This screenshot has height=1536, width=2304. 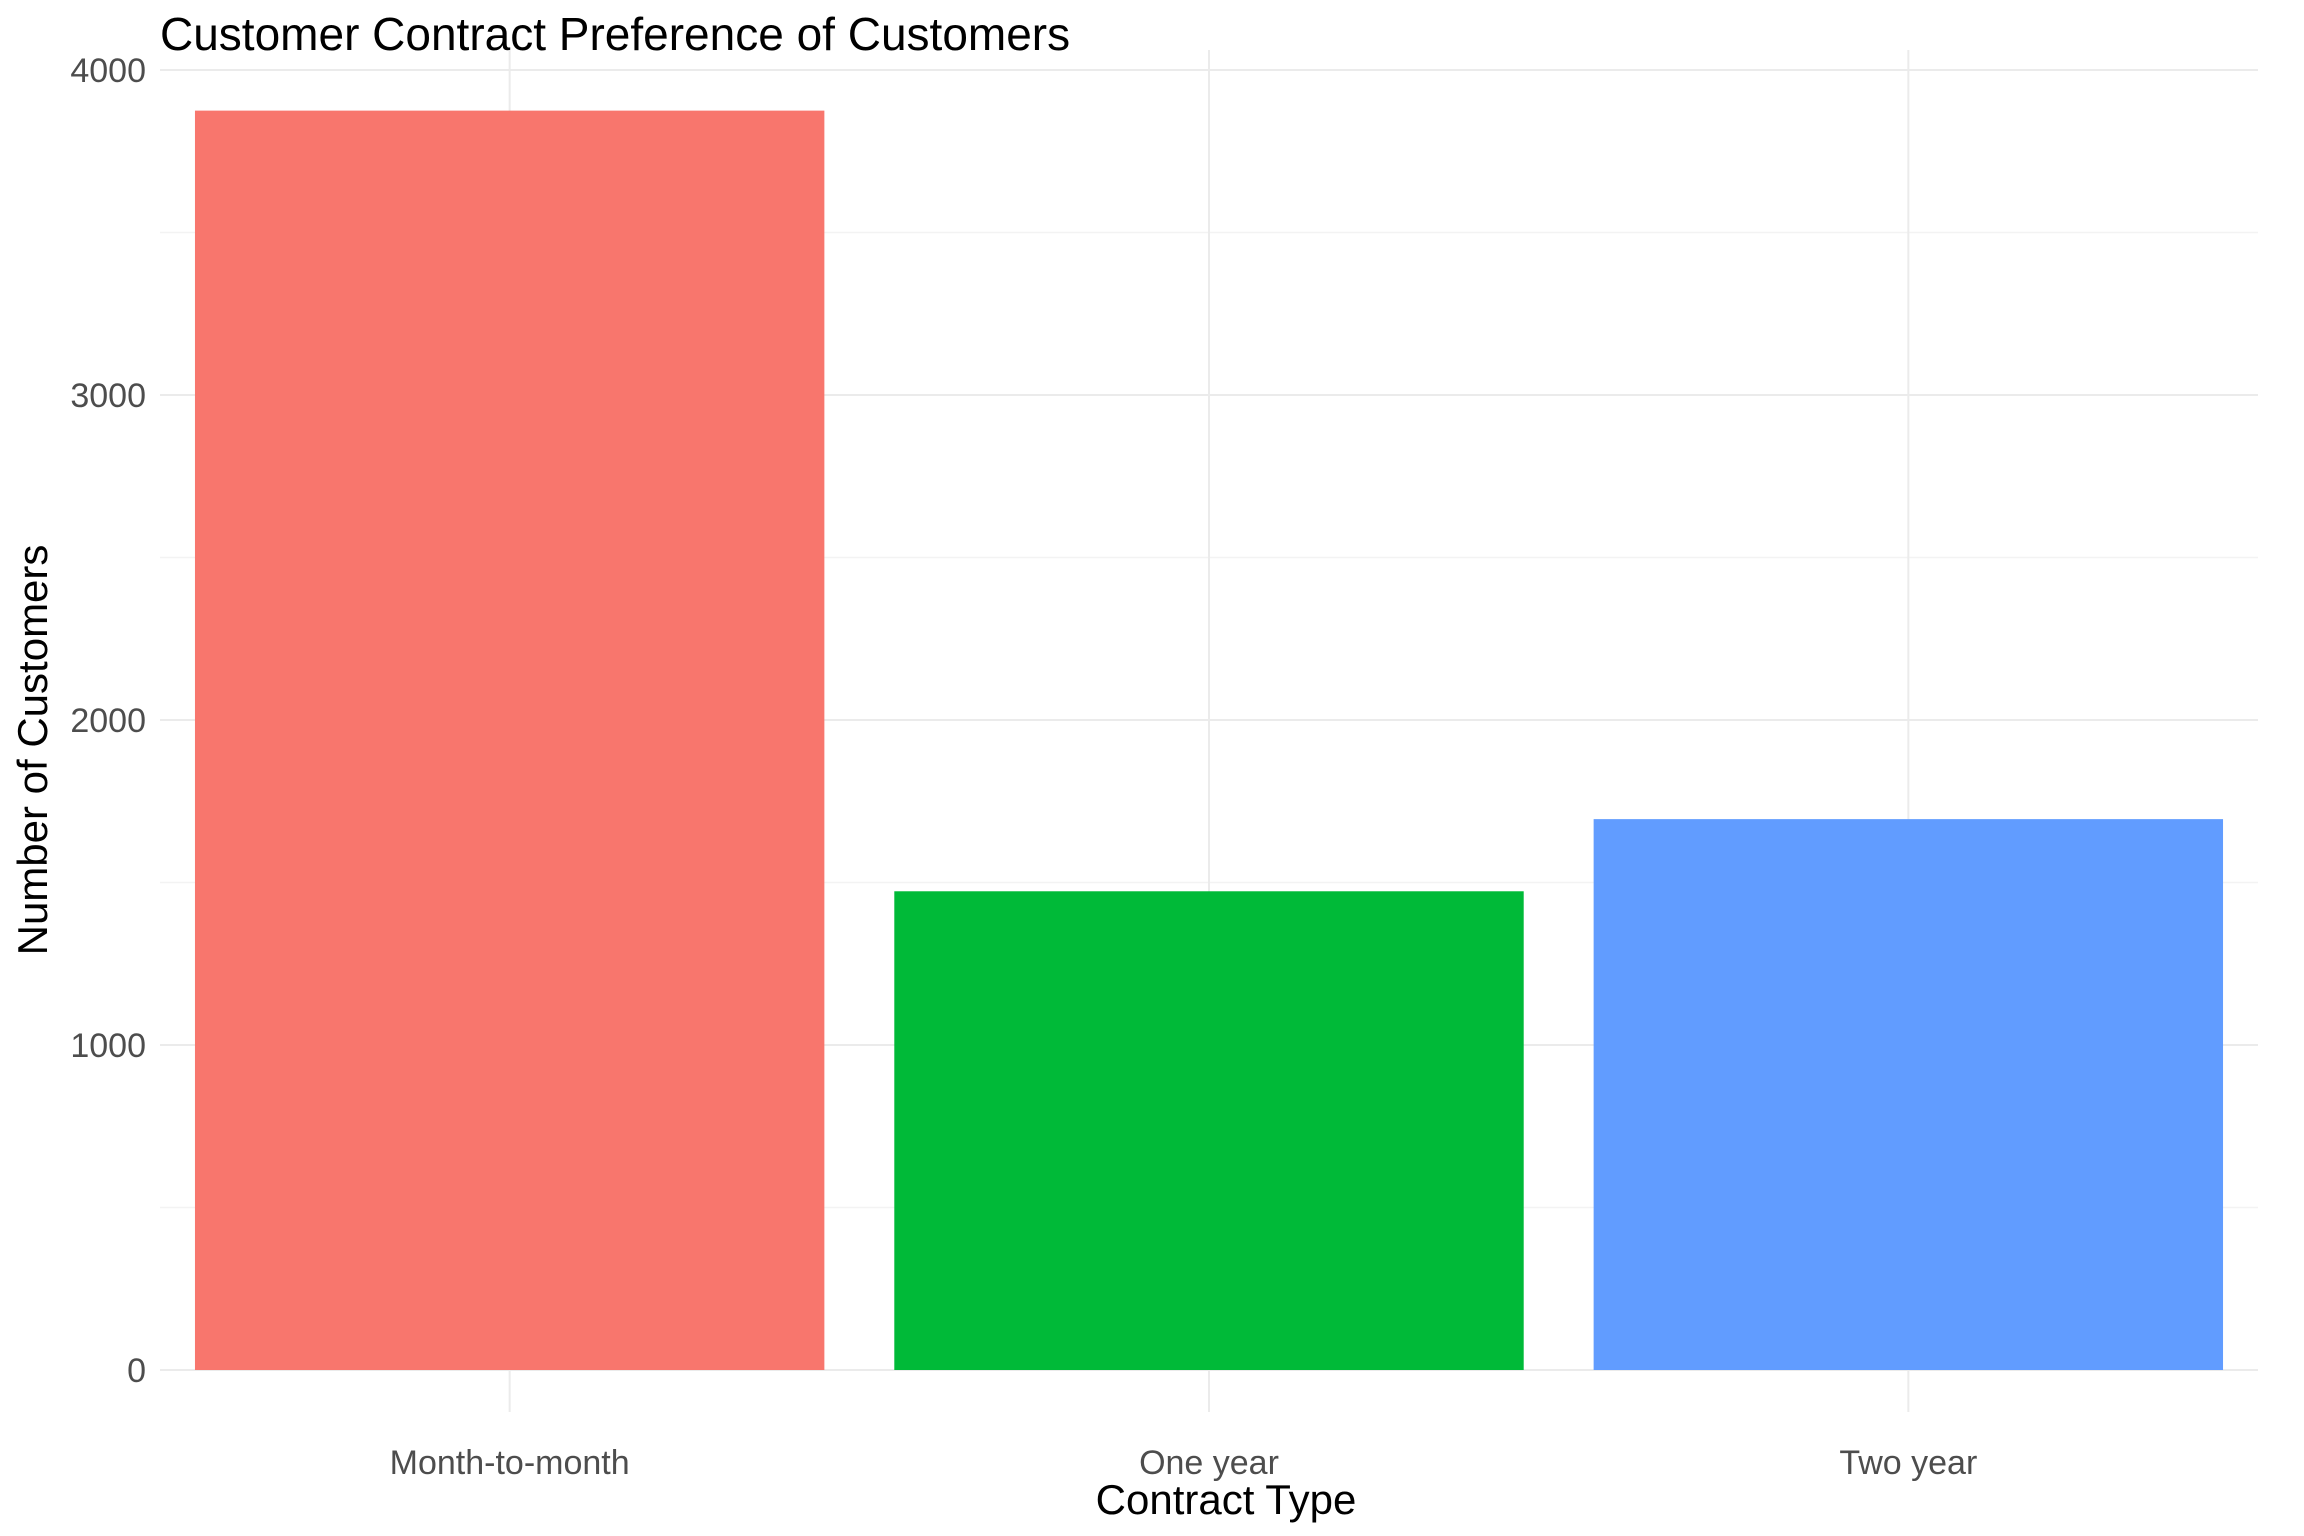 What do you see at coordinates (1209, 1463) in the screenshot?
I see `x-tick-label: One year` at bounding box center [1209, 1463].